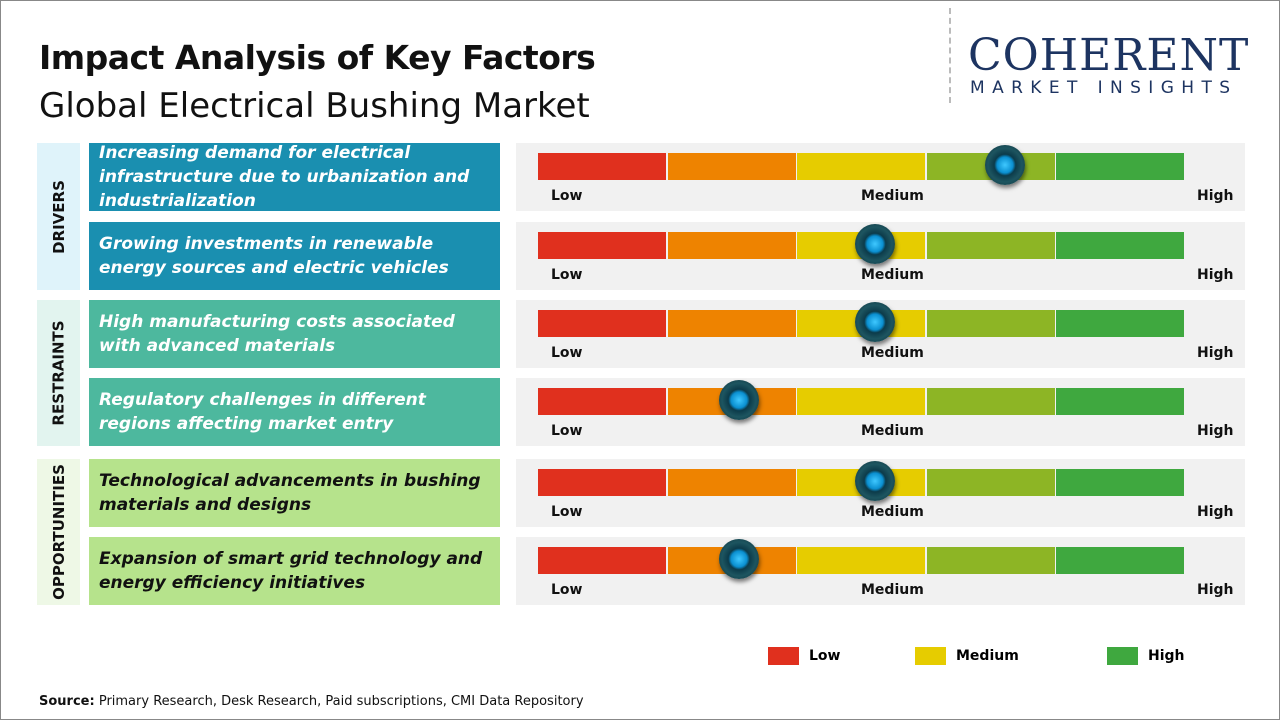 The image size is (1280, 720). What do you see at coordinates (987, 656) in the screenshot?
I see `legend-label: Medium` at bounding box center [987, 656].